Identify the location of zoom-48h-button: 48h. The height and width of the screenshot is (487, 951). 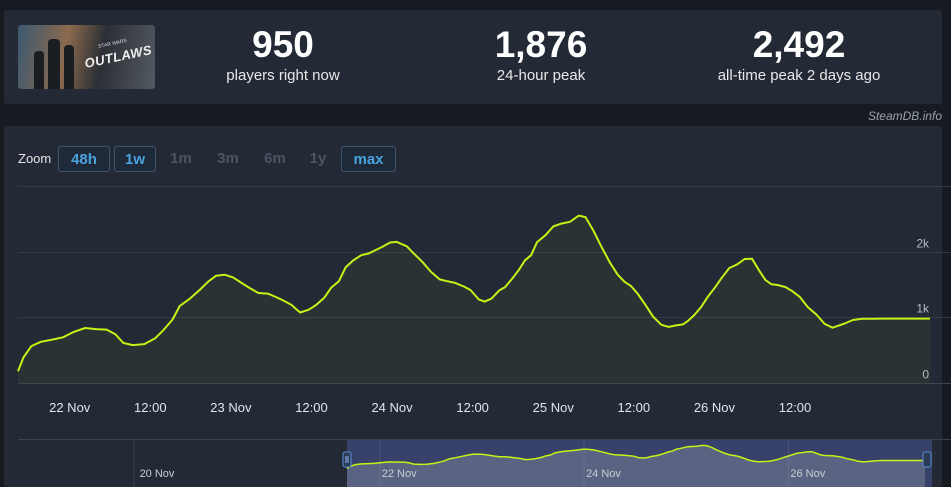
(84, 159).